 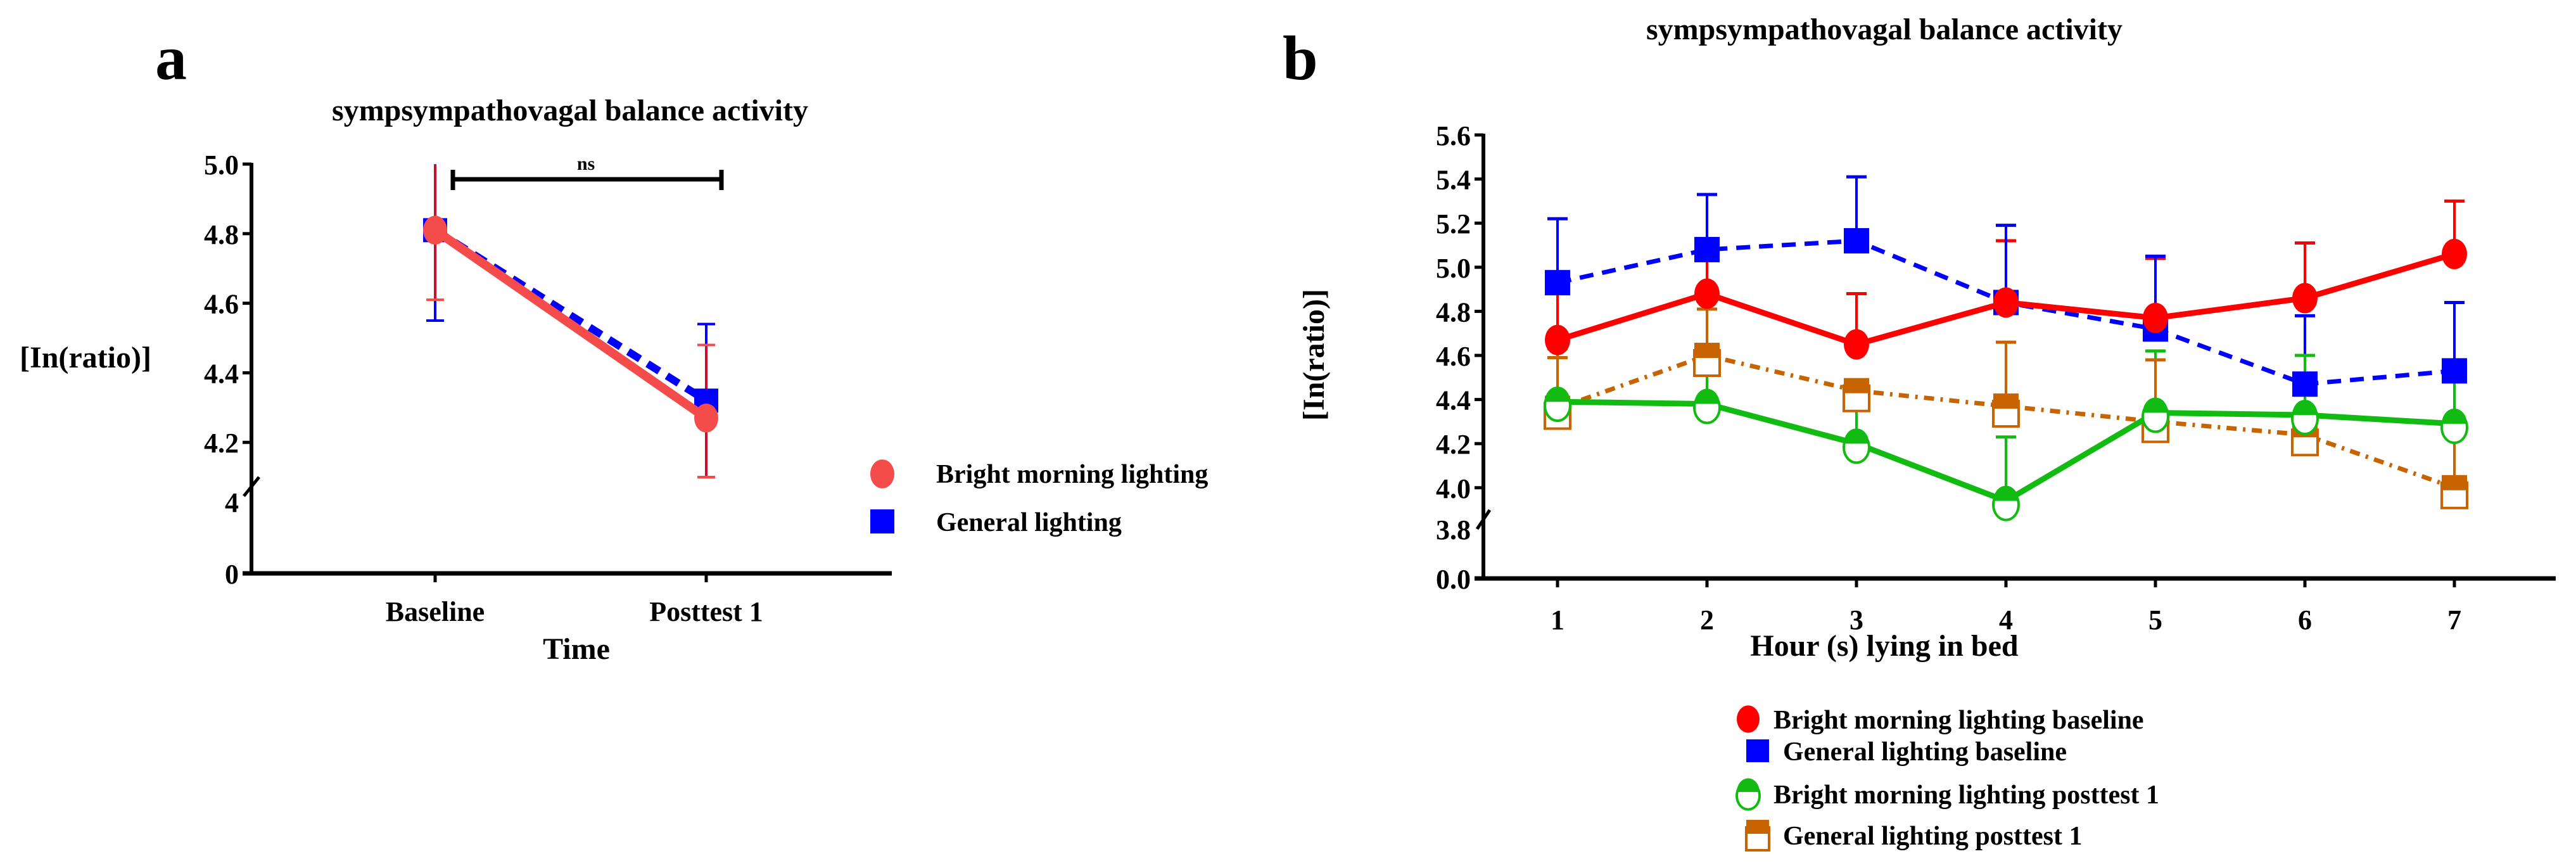 What do you see at coordinates (1748, 785) in the screenshot?
I see `legend-b-marker-2-fill` at bounding box center [1748, 785].